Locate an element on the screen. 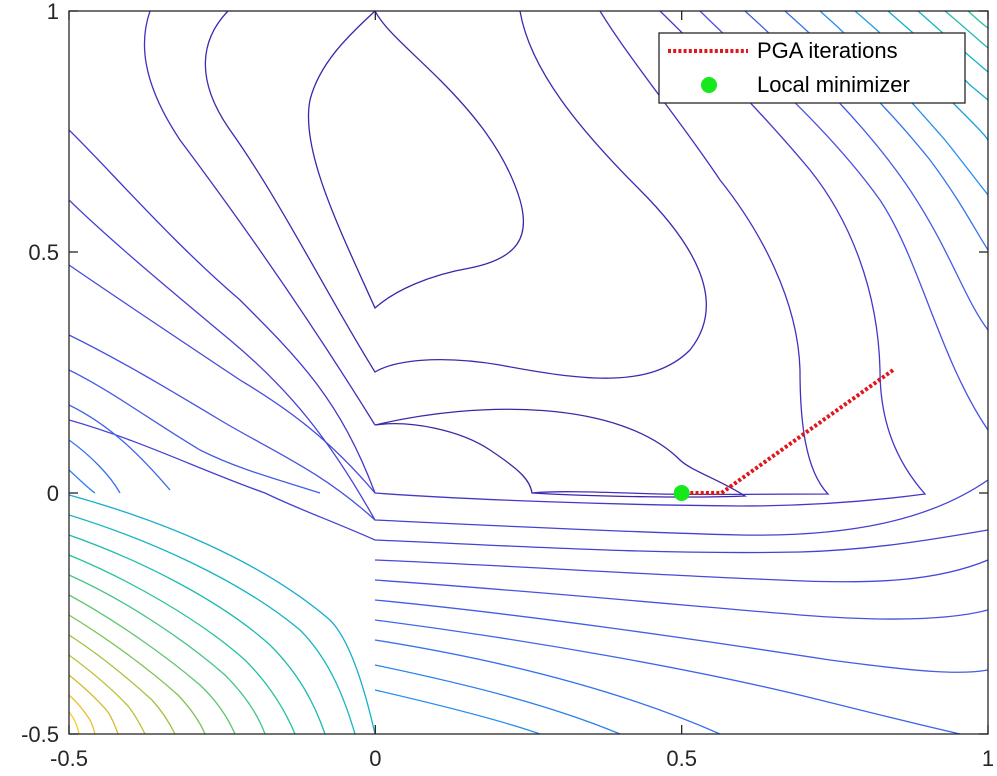 Image resolution: width=997 pixels, height=776 pixels. legend-label-minimizer: Local minimizer is located at coordinates (833, 84).